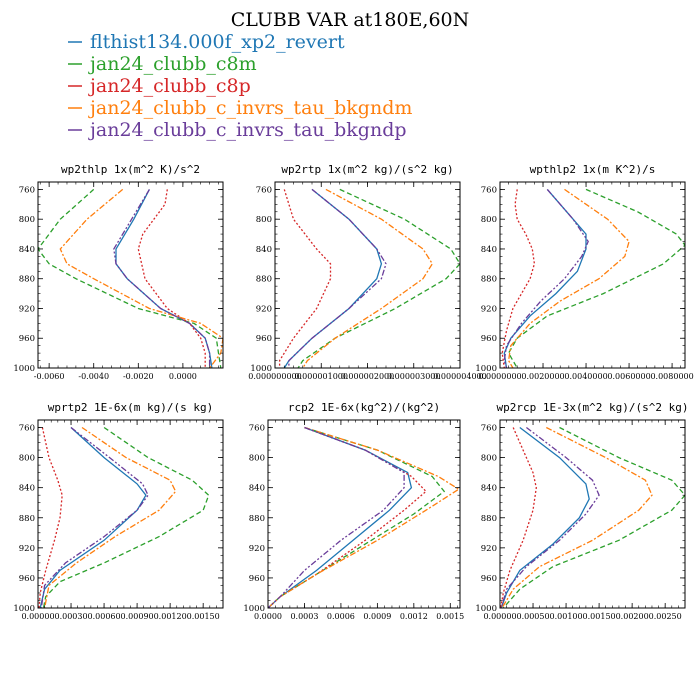 This screenshot has width=700, height=700. I want to click on panel-title: rcp2 1E-6x(kg^2)/(kg^2), so click(364, 407).